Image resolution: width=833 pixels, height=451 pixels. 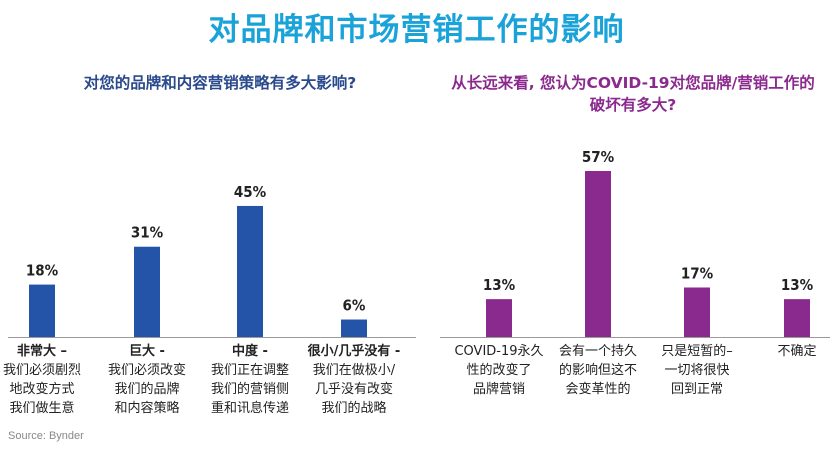 What do you see at coordinates (220, 83) in the screenshot?
I see `left-chart-title: 对您的品牌和内容营销策略有多大影响?` at bounding box center [220, 83].